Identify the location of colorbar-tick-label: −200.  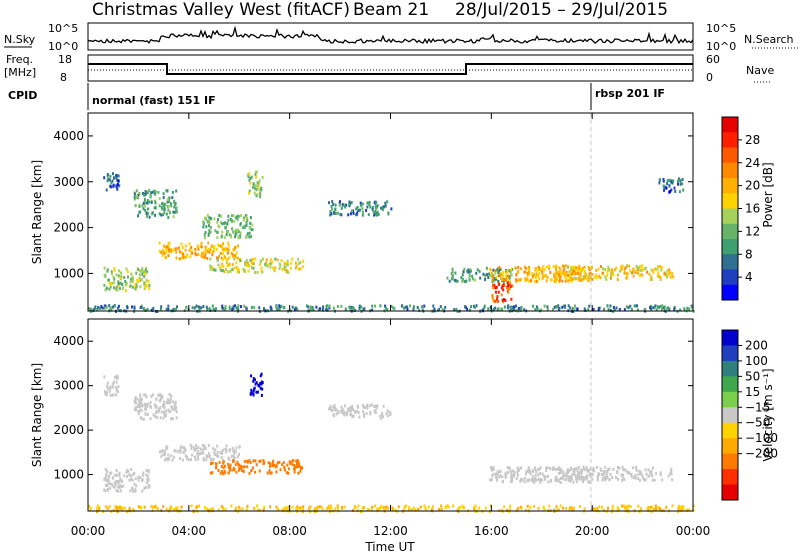
(761, 454).